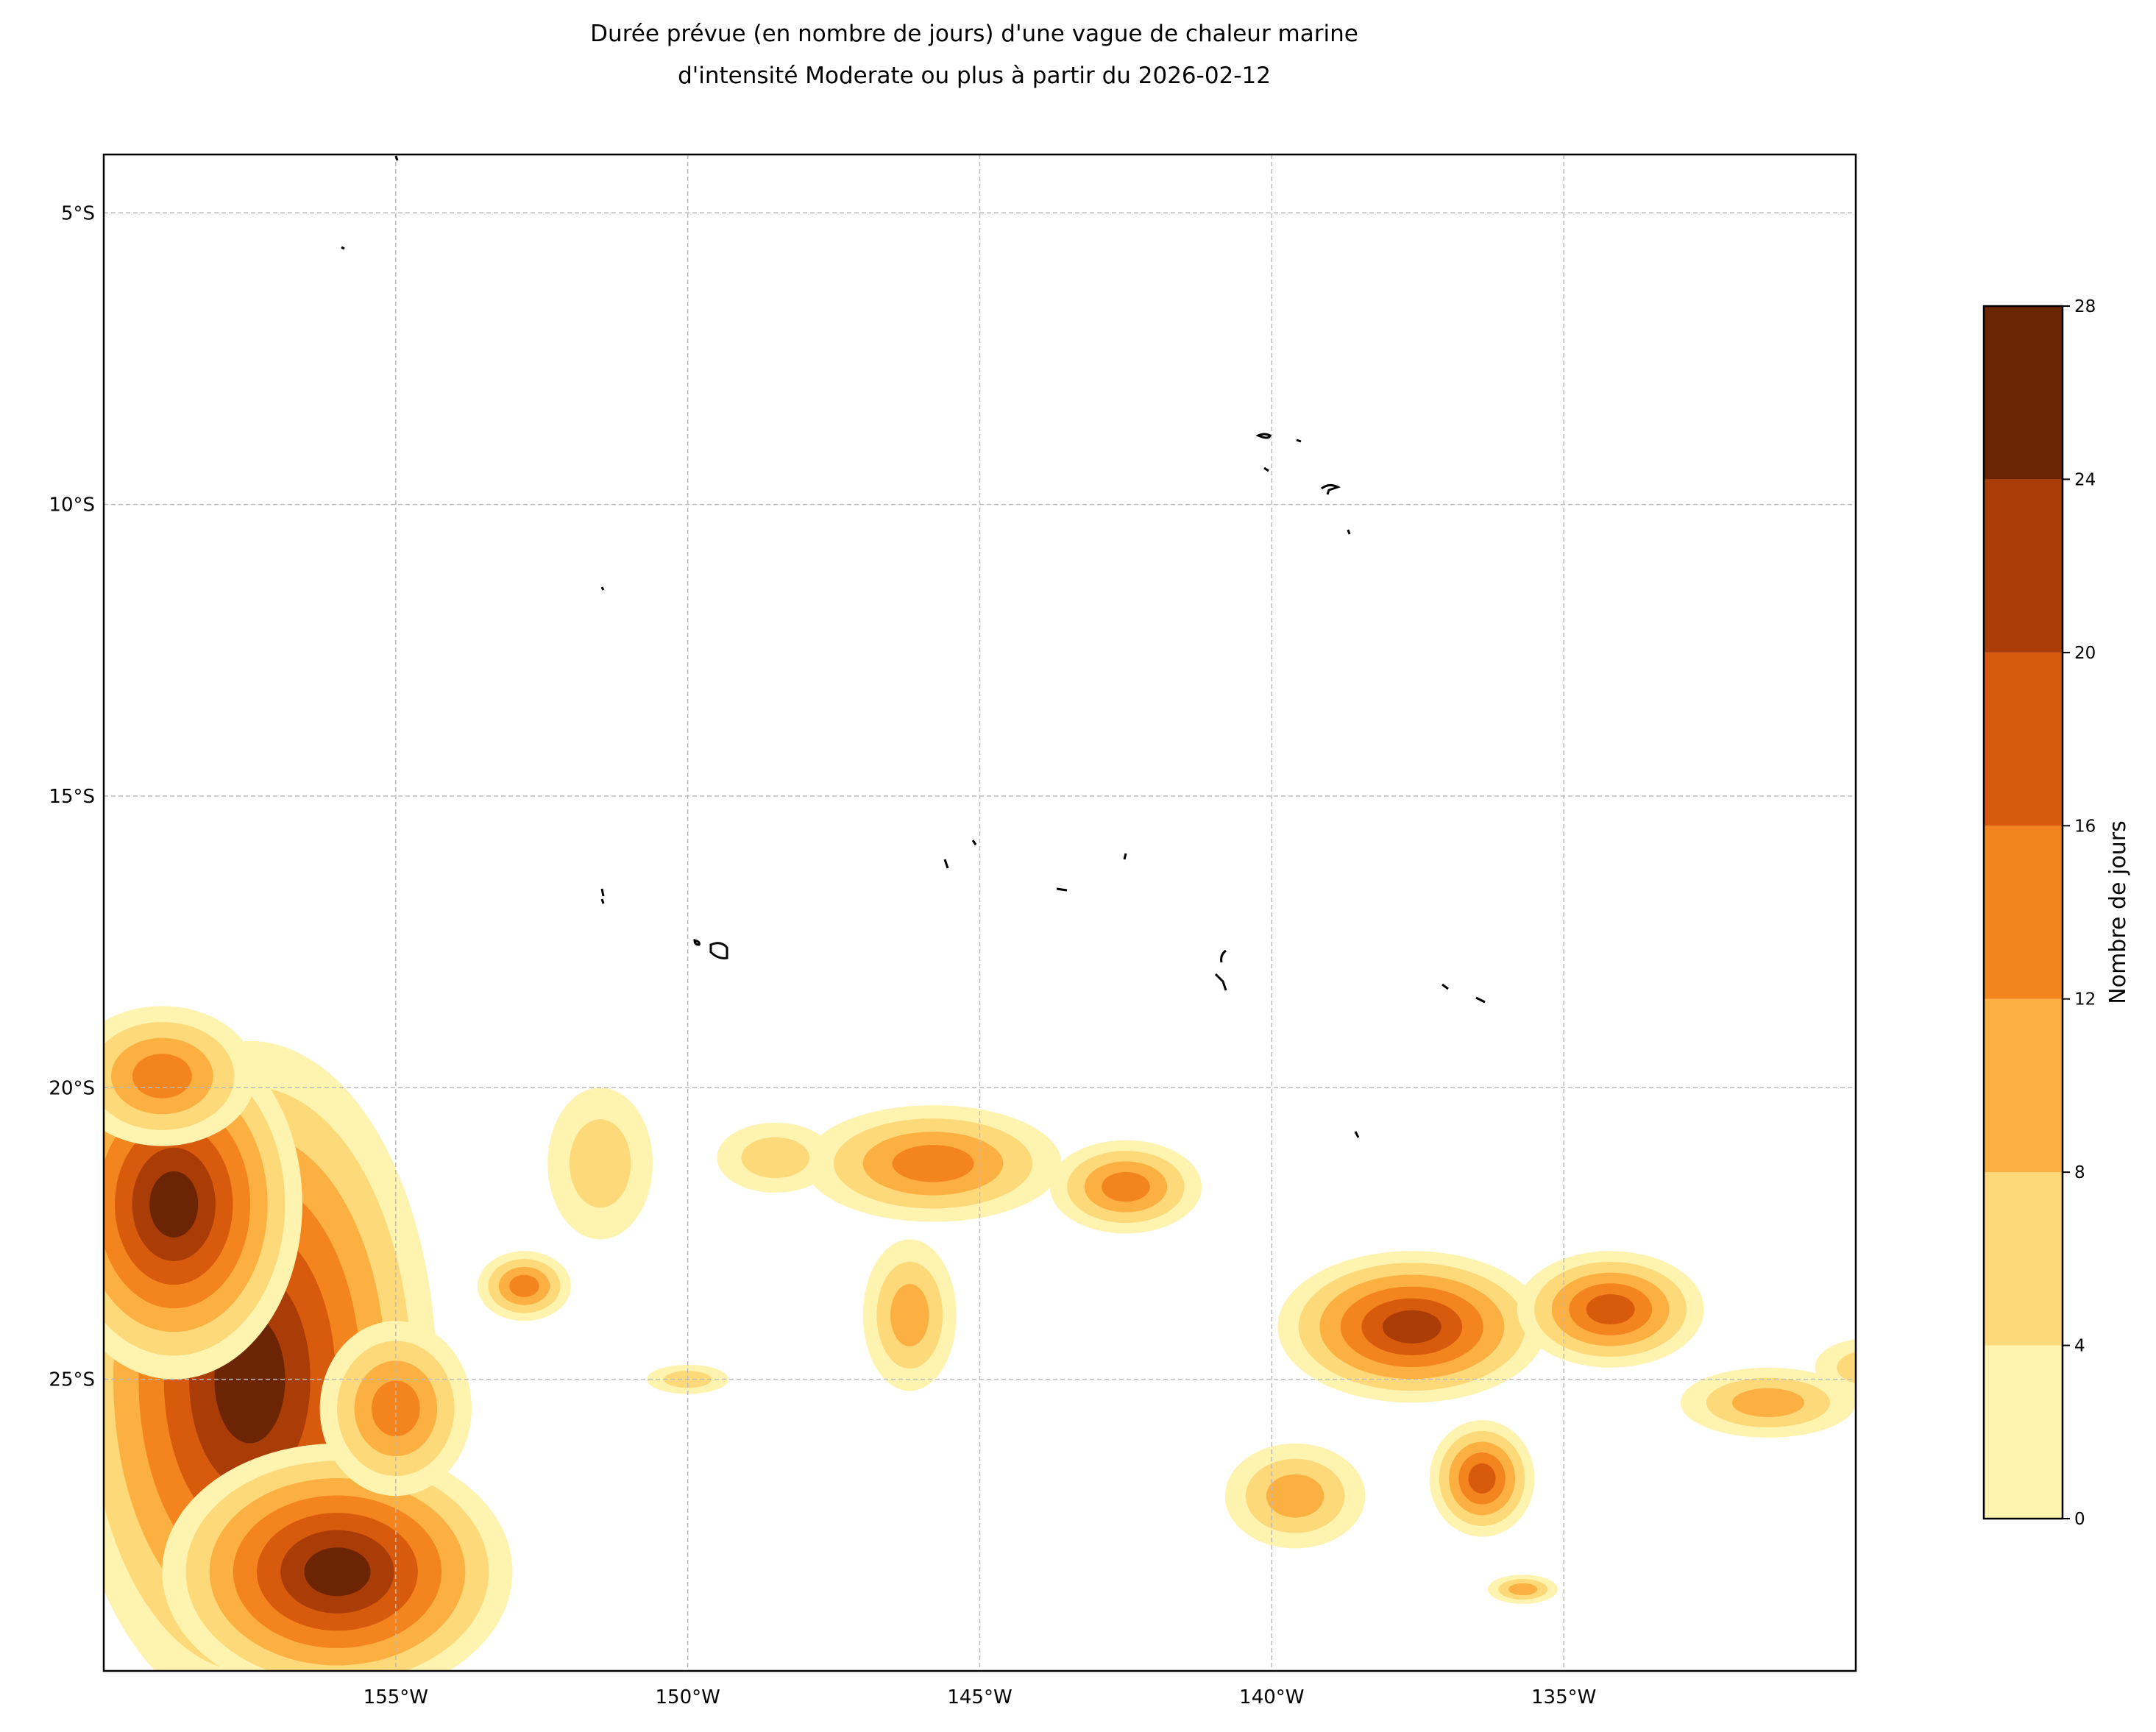 This screenshot has height=1732, width=2156. What do you see at coordinates (2118, 912) in the screenshot?
I see `colorbar-label: Nombre de jours` at bounding box center [2118, 912].